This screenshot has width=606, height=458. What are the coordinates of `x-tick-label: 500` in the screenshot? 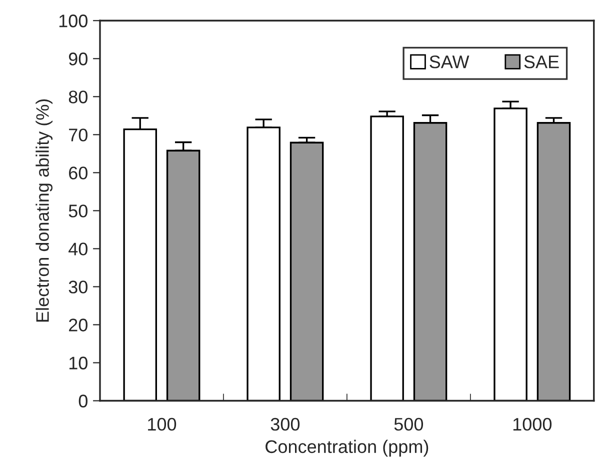 It's located at (409, 424).